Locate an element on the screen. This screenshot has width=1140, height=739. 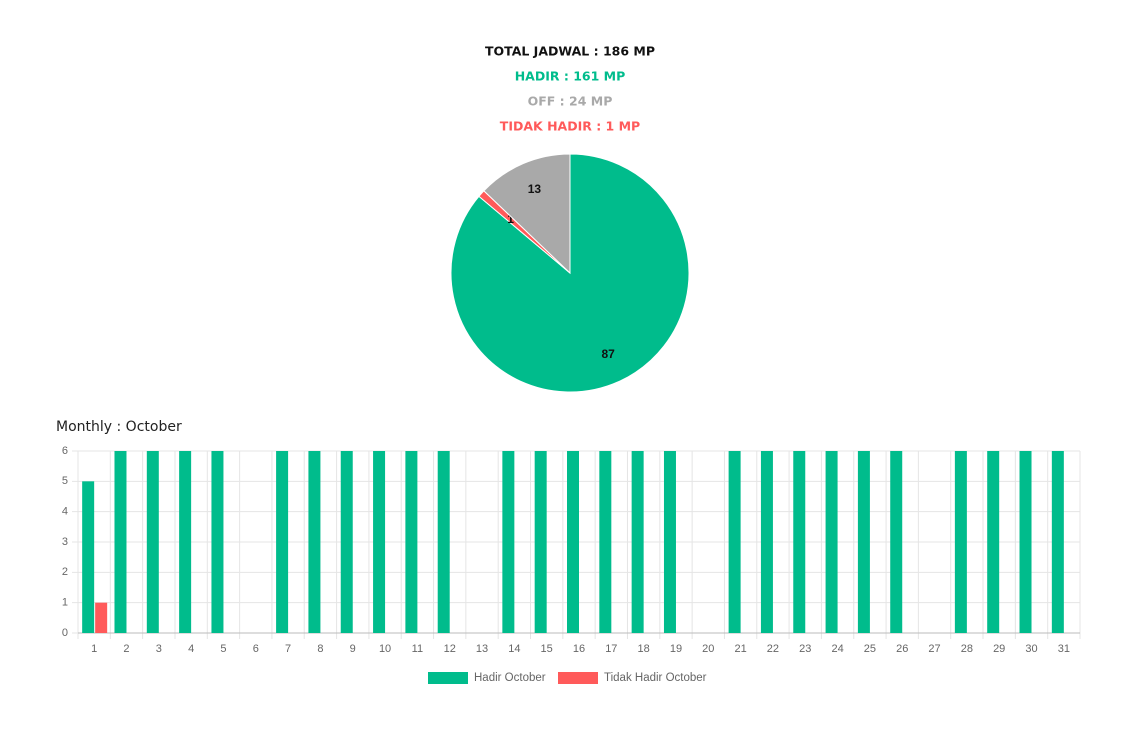
x-tick-label: 23 is located at coordinates (805, 649).